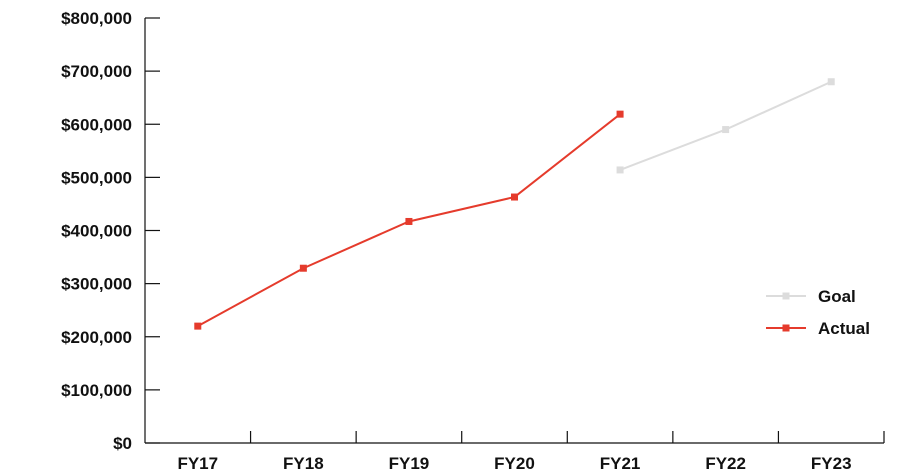 The height and width of the screenshot is (472, 908). I want to click on y-tick-label: $200,000, so click(96, 337).